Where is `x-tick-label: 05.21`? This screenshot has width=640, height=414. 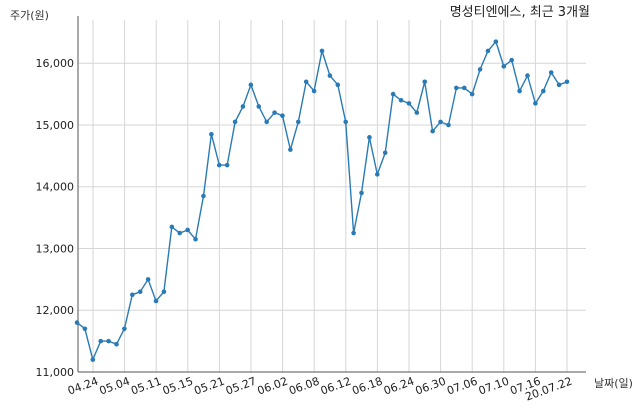
x-tick-label: 05.21 is located at coordinates (209, 386).